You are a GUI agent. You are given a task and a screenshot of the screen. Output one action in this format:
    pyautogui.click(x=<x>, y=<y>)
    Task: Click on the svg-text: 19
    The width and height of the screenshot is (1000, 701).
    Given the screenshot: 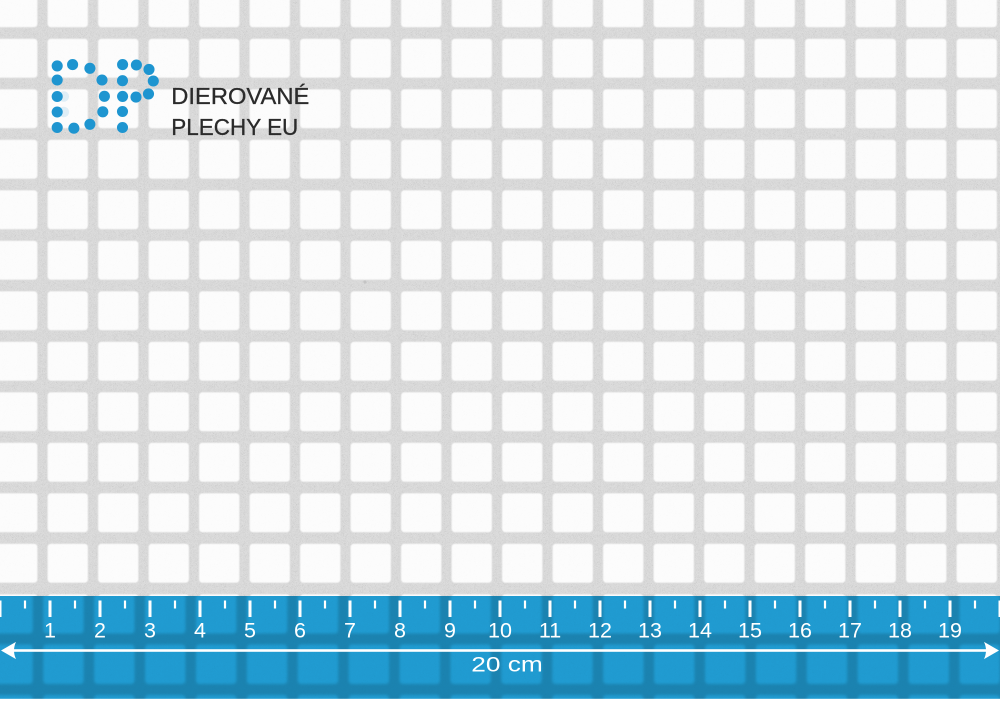 What is the action you would take?
    pyautogui.click(x=950, y=630)
    